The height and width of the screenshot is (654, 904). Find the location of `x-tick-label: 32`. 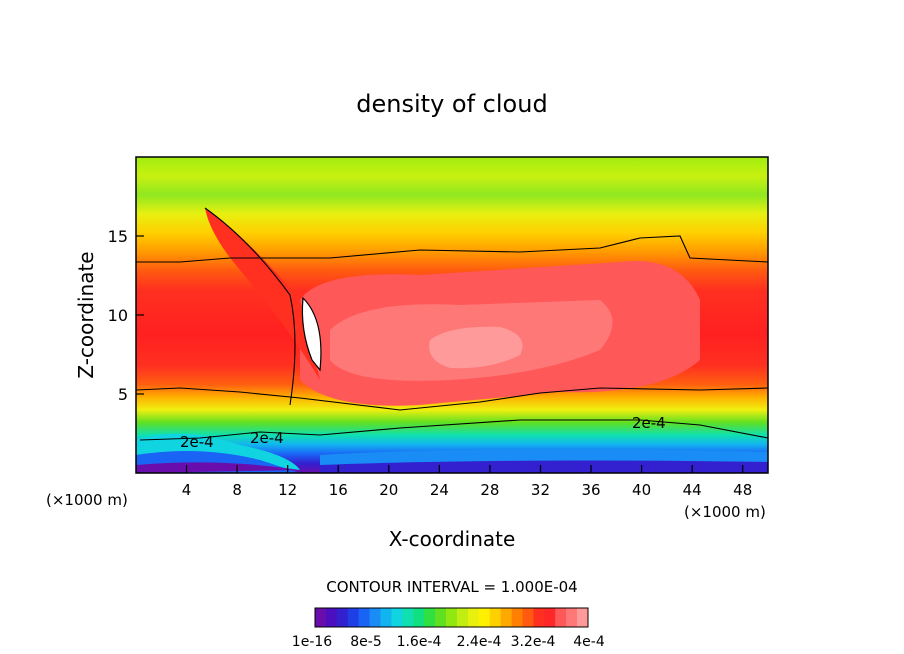

x-tick-label: 32 is located at coordinates (540, 490).